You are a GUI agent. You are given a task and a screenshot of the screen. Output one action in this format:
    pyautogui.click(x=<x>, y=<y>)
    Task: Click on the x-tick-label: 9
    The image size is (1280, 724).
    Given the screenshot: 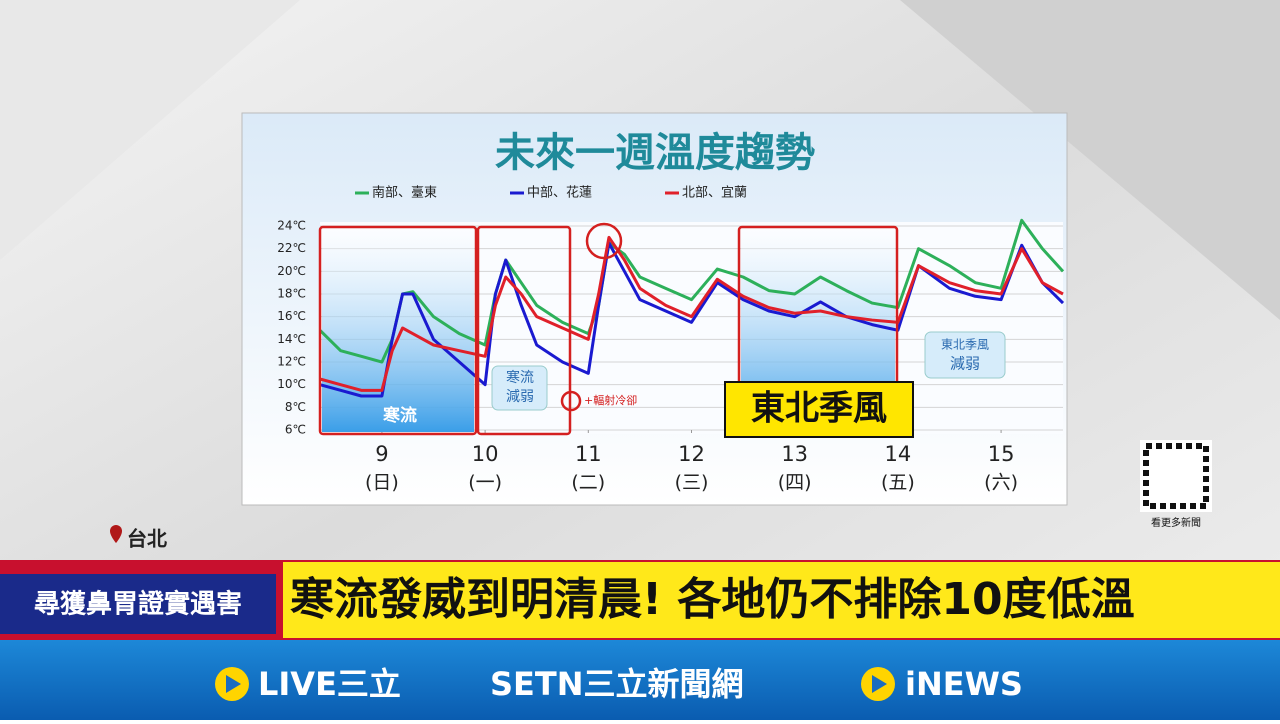 What is the action you would take?
    pyautogui.click(x=381, y=454)
    